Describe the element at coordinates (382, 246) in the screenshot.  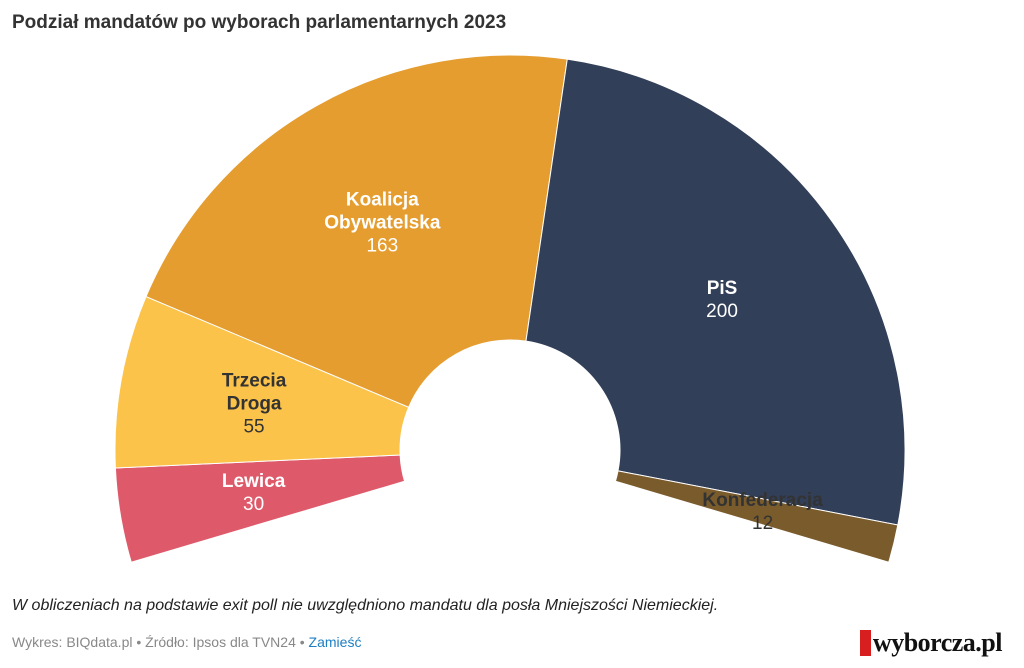
I see `seat-count: 163` at that location.